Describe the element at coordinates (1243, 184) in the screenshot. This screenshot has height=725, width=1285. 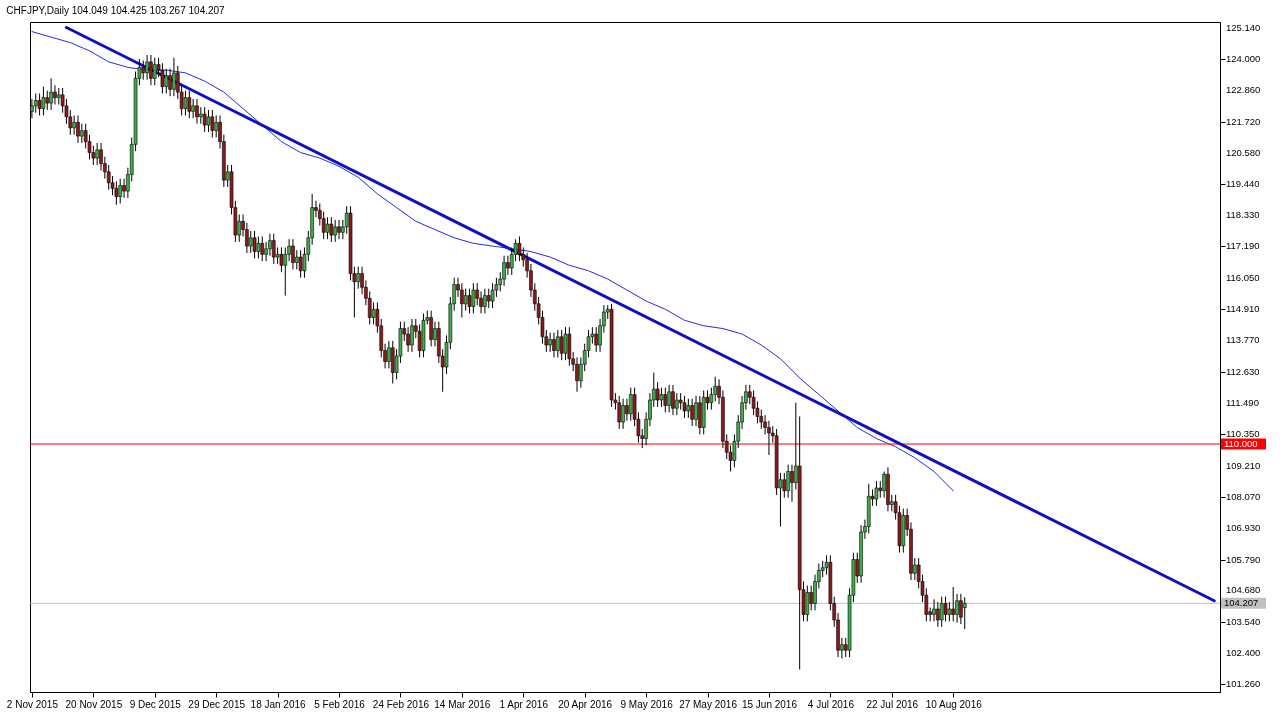
I see `y-tick-label: 119.440` at that location.